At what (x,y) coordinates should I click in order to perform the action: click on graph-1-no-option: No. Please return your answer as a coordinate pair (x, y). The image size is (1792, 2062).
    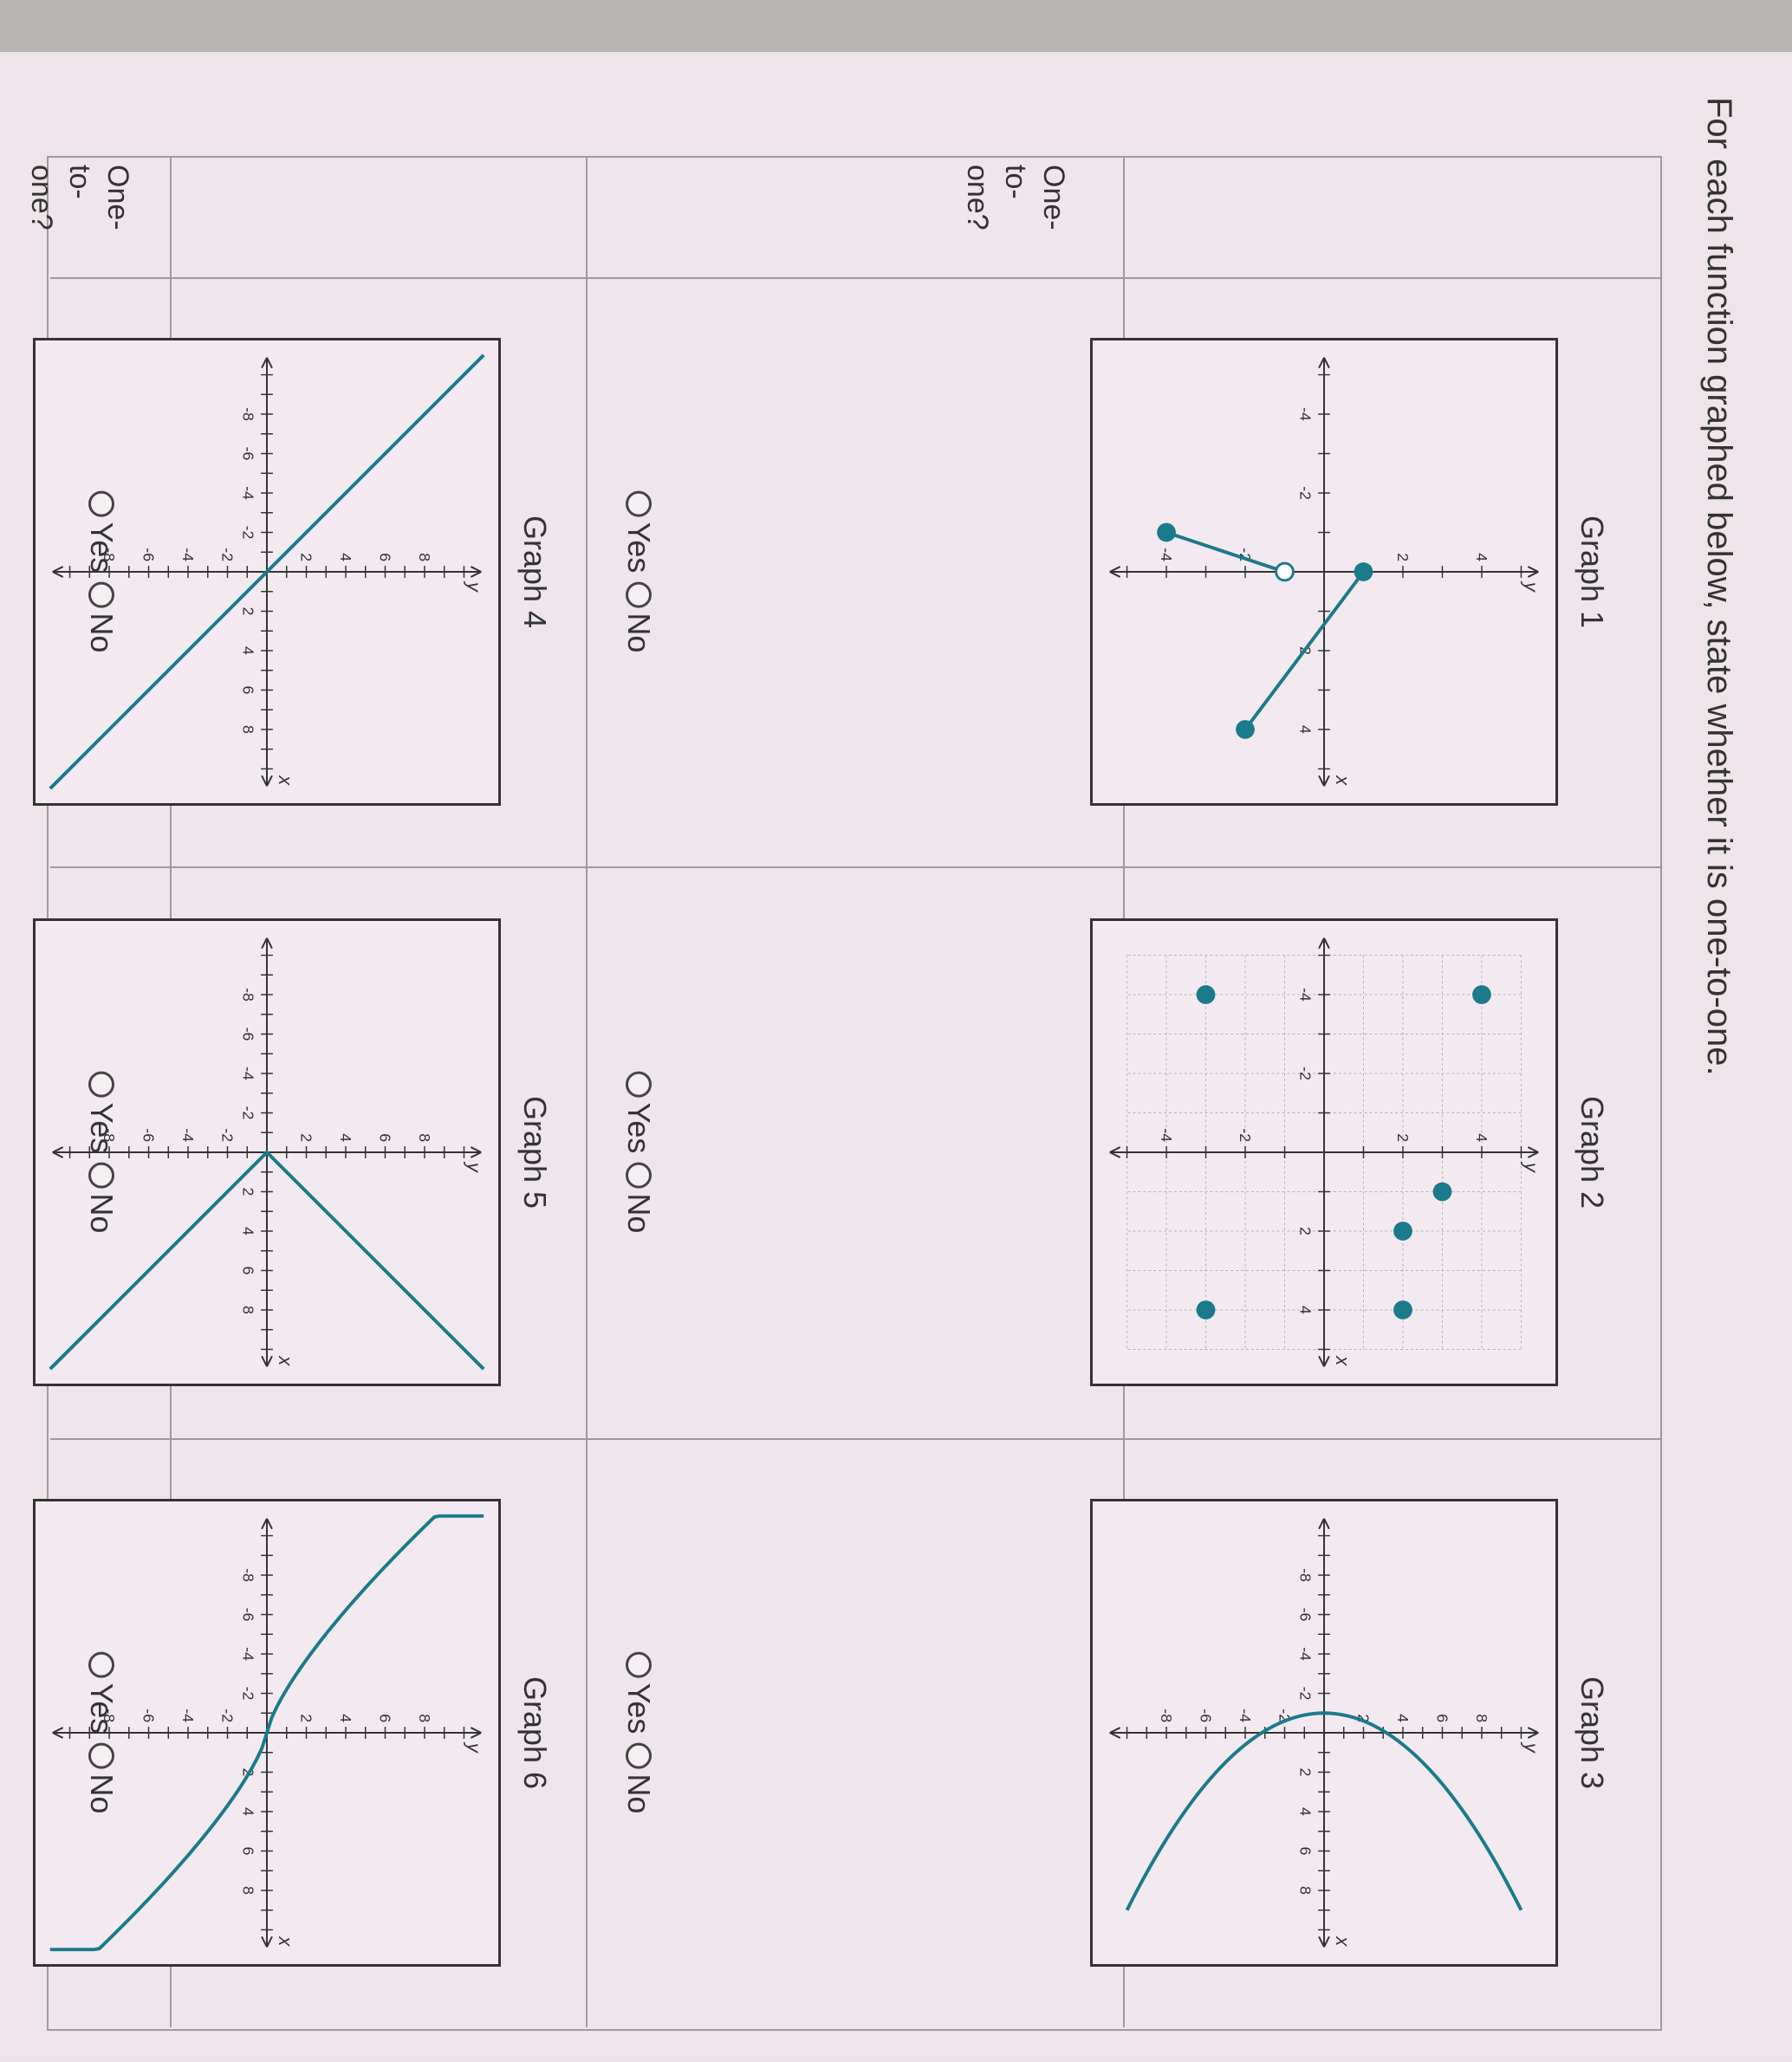
    Looking at the image, I should click on (638, 616).